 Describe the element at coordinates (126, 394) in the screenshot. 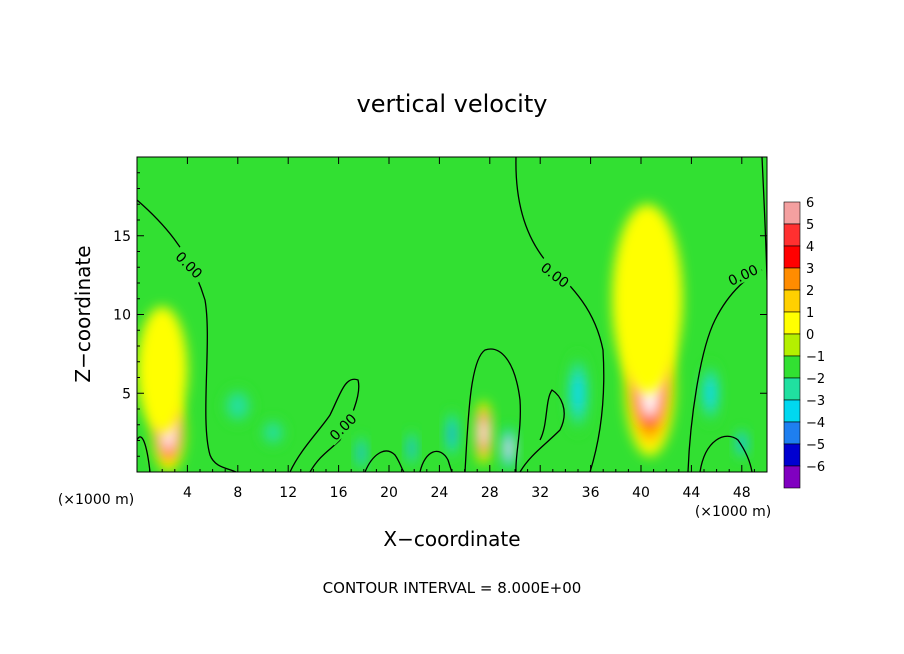

I see `y-tick-label: 5` at that location.